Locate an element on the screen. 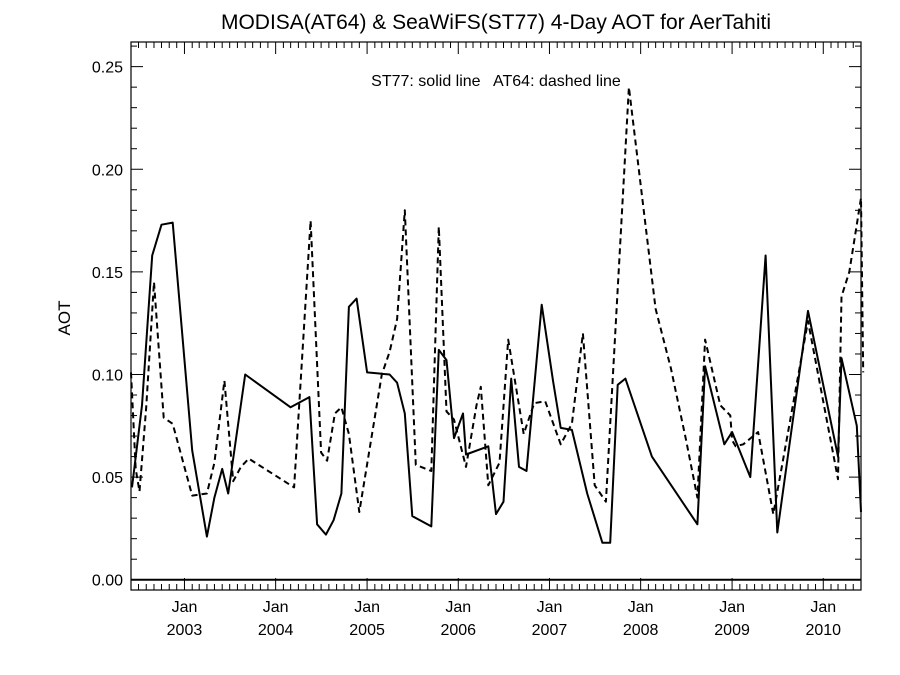  y-tick-label: 0.15 is located at coordinates (107, 273).